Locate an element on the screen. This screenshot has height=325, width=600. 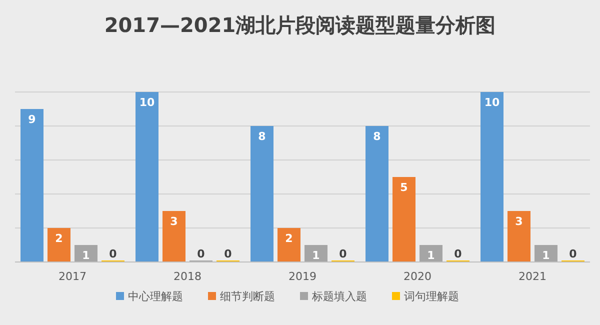
x-tick-label: 2018 is located at coordinates (188, 276).